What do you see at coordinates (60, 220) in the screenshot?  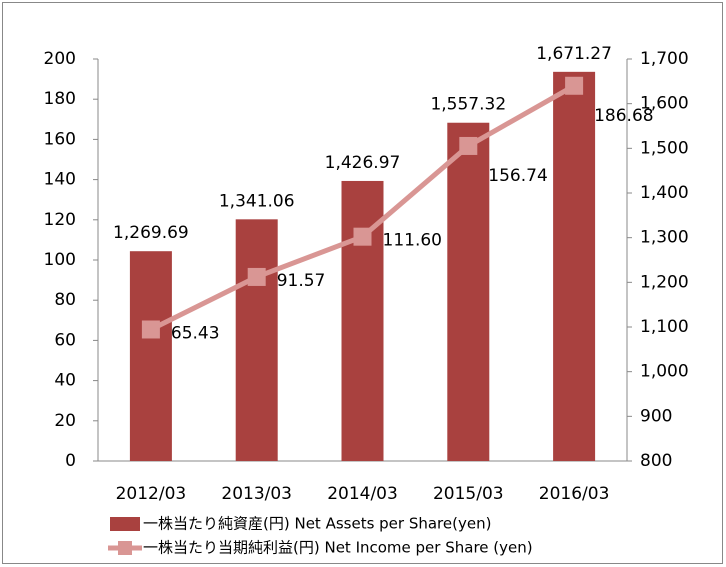 I see `y-tick-label: 120` at bounding box center [60, 220].